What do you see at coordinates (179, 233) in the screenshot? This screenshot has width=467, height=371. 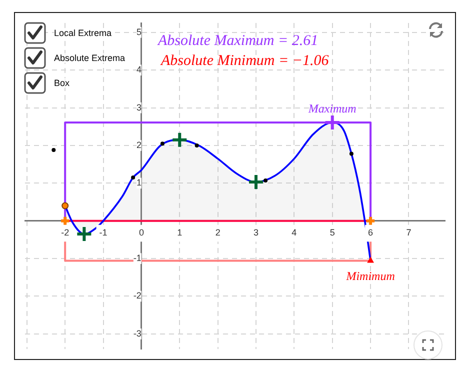 I see `x-tick-label: 1` at bounding box center [179, 233].